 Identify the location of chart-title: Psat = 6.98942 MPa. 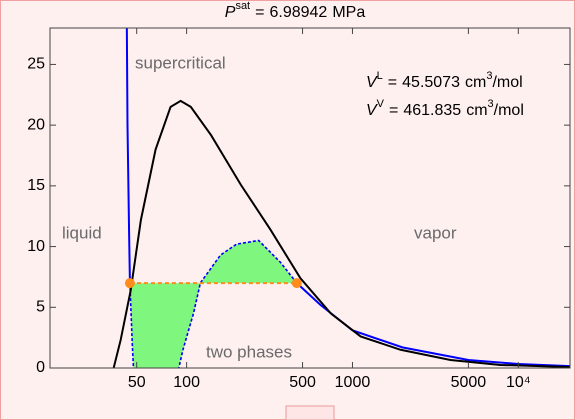
(295, 10).